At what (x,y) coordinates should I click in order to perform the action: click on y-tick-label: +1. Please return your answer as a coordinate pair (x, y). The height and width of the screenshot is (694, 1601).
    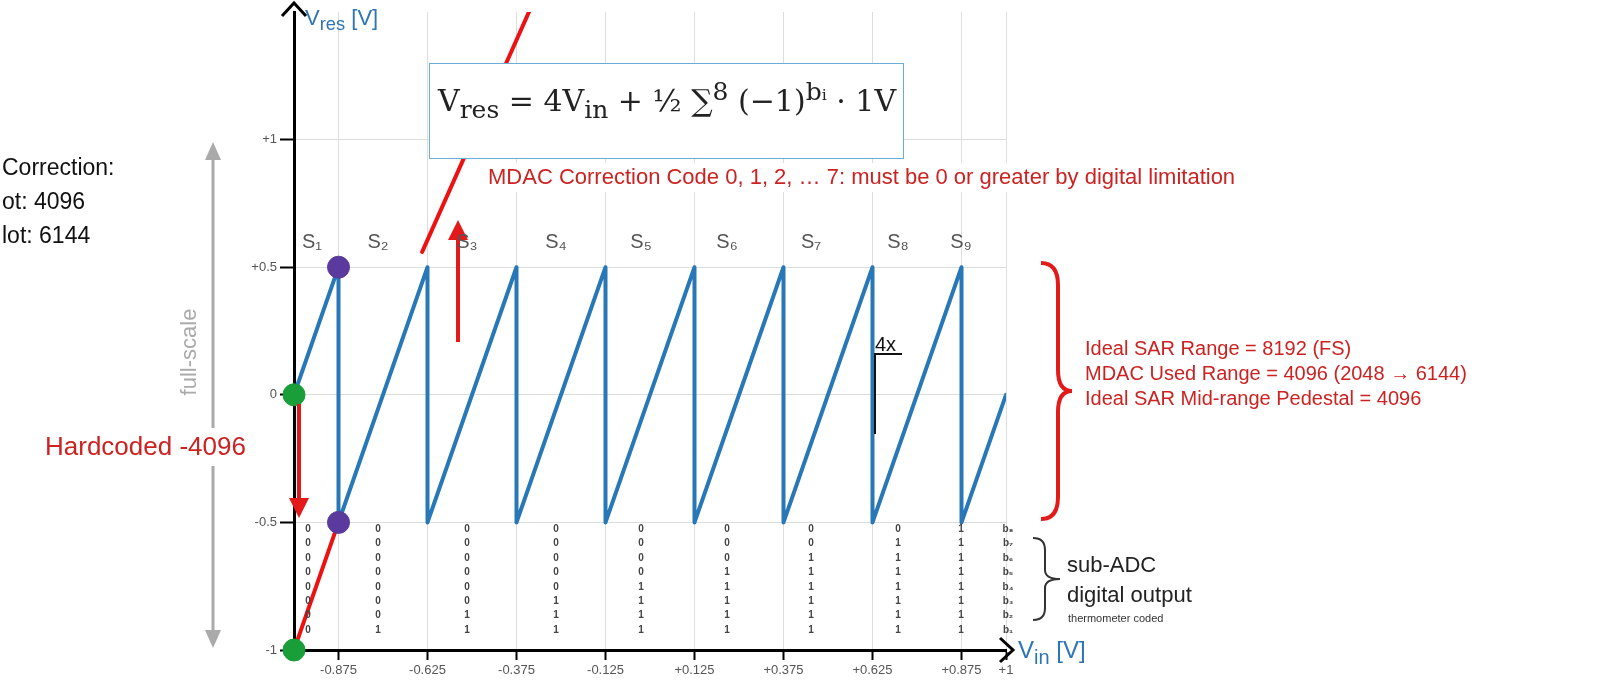
    Looking at the image, I should click on (269, 139).